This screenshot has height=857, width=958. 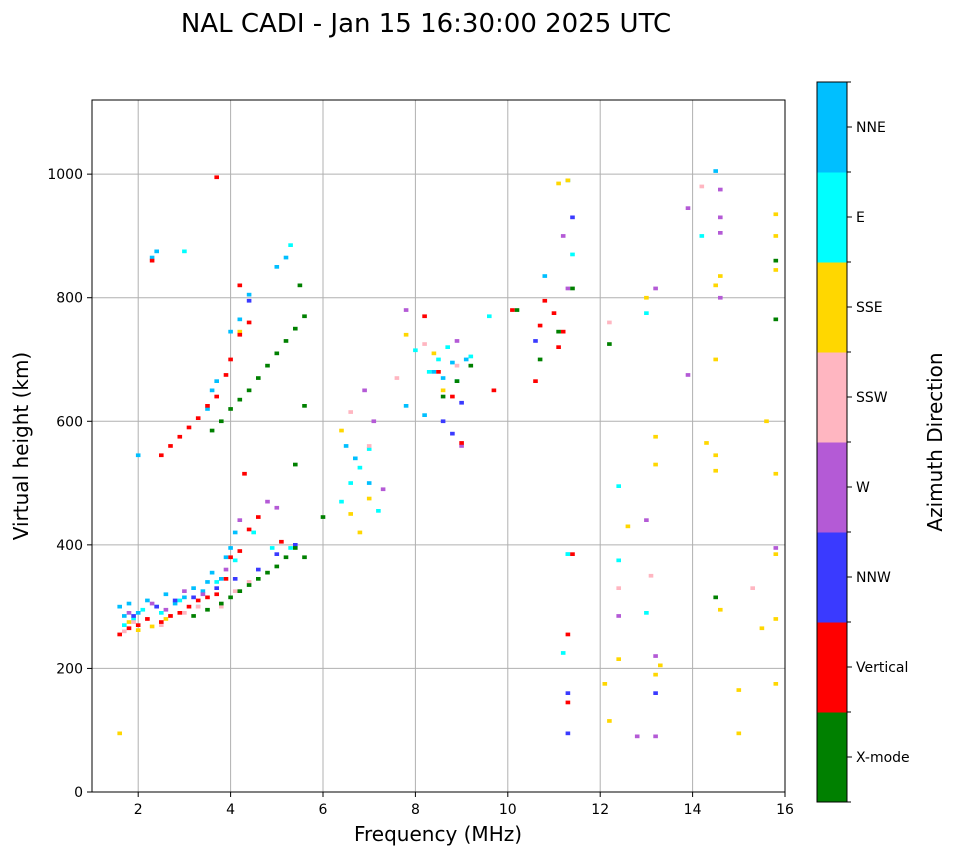 What do you see at coordinates (230, 810) in the screenshot?
I see `x-tick-label: 4` at bounding box center [230, 810].